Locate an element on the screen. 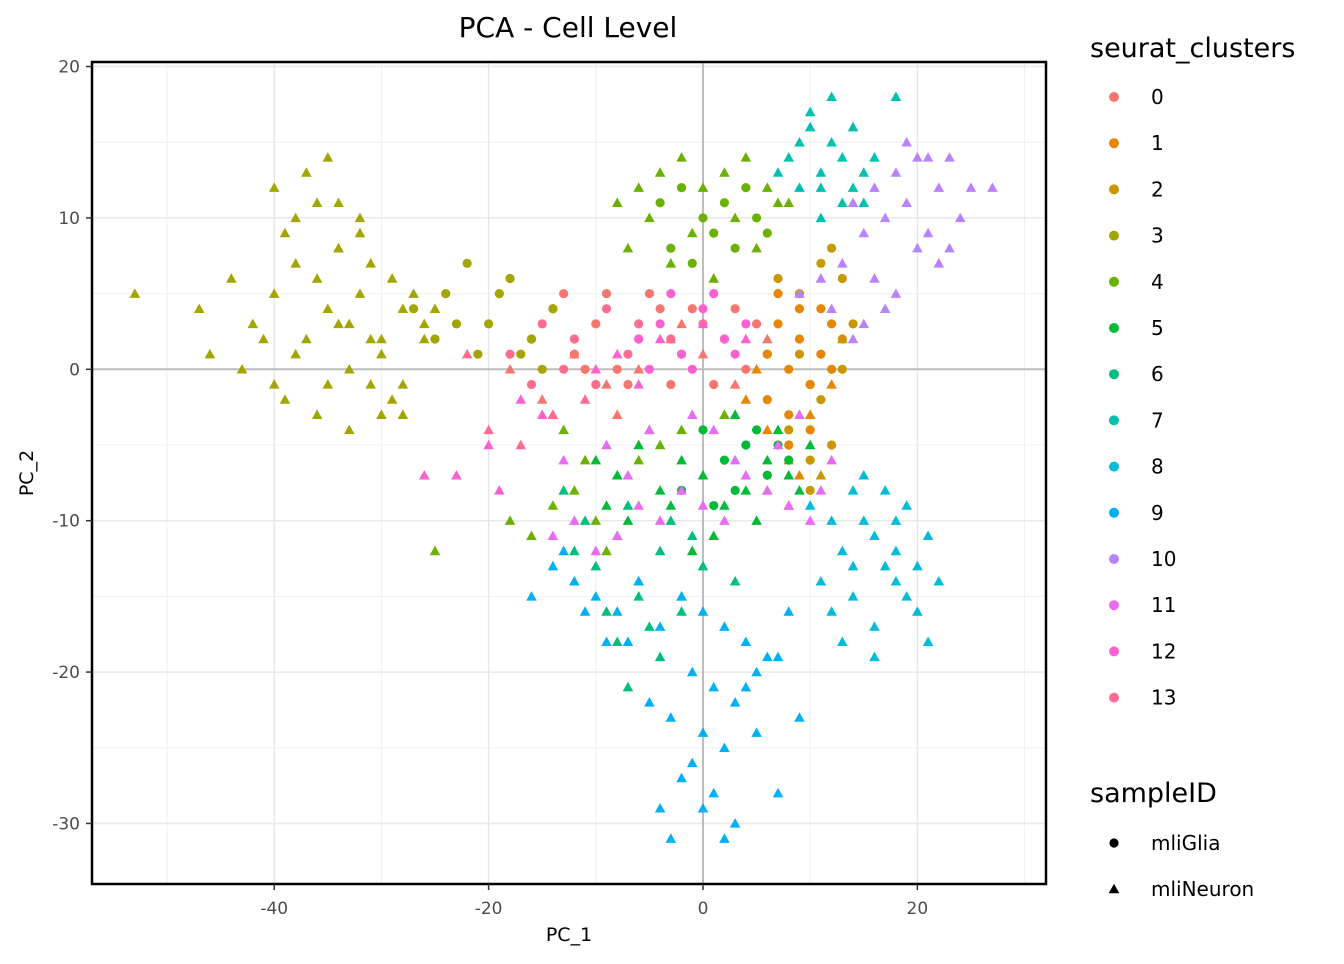 Image resolution: width=1344 pixels, height=964 pixels. legend-label-cluster-3: 3 is located at coordinates (1157, 236).